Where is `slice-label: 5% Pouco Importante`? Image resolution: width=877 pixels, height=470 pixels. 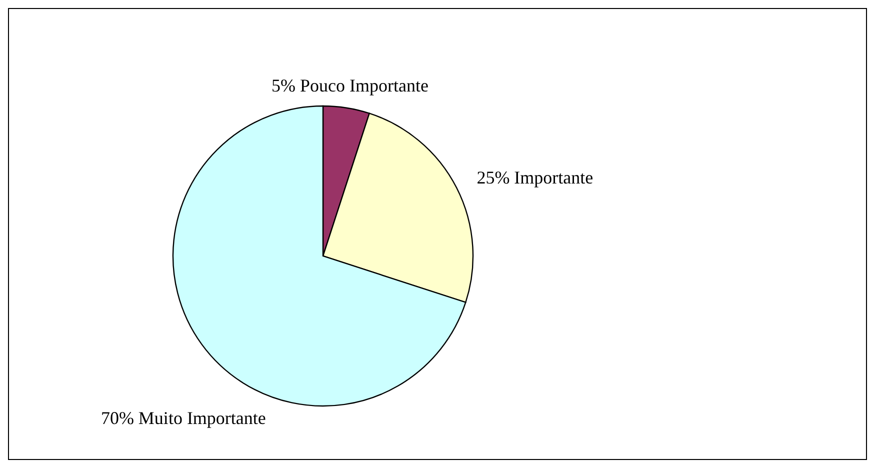
slice-label: 5% Pouco Importante is located at coordinates (350, 86).